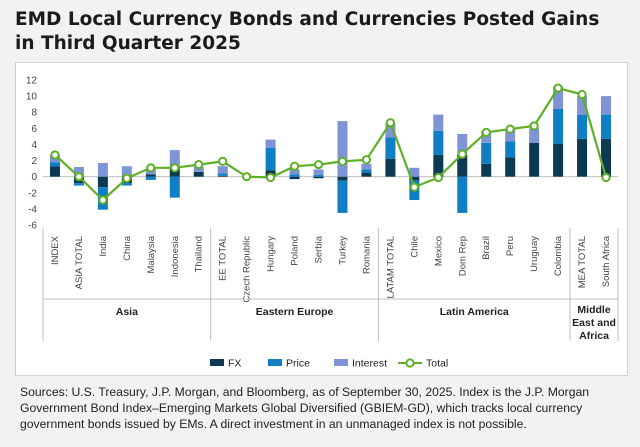  I want to click on group-label: Eastern Europe, so click(295, 312).